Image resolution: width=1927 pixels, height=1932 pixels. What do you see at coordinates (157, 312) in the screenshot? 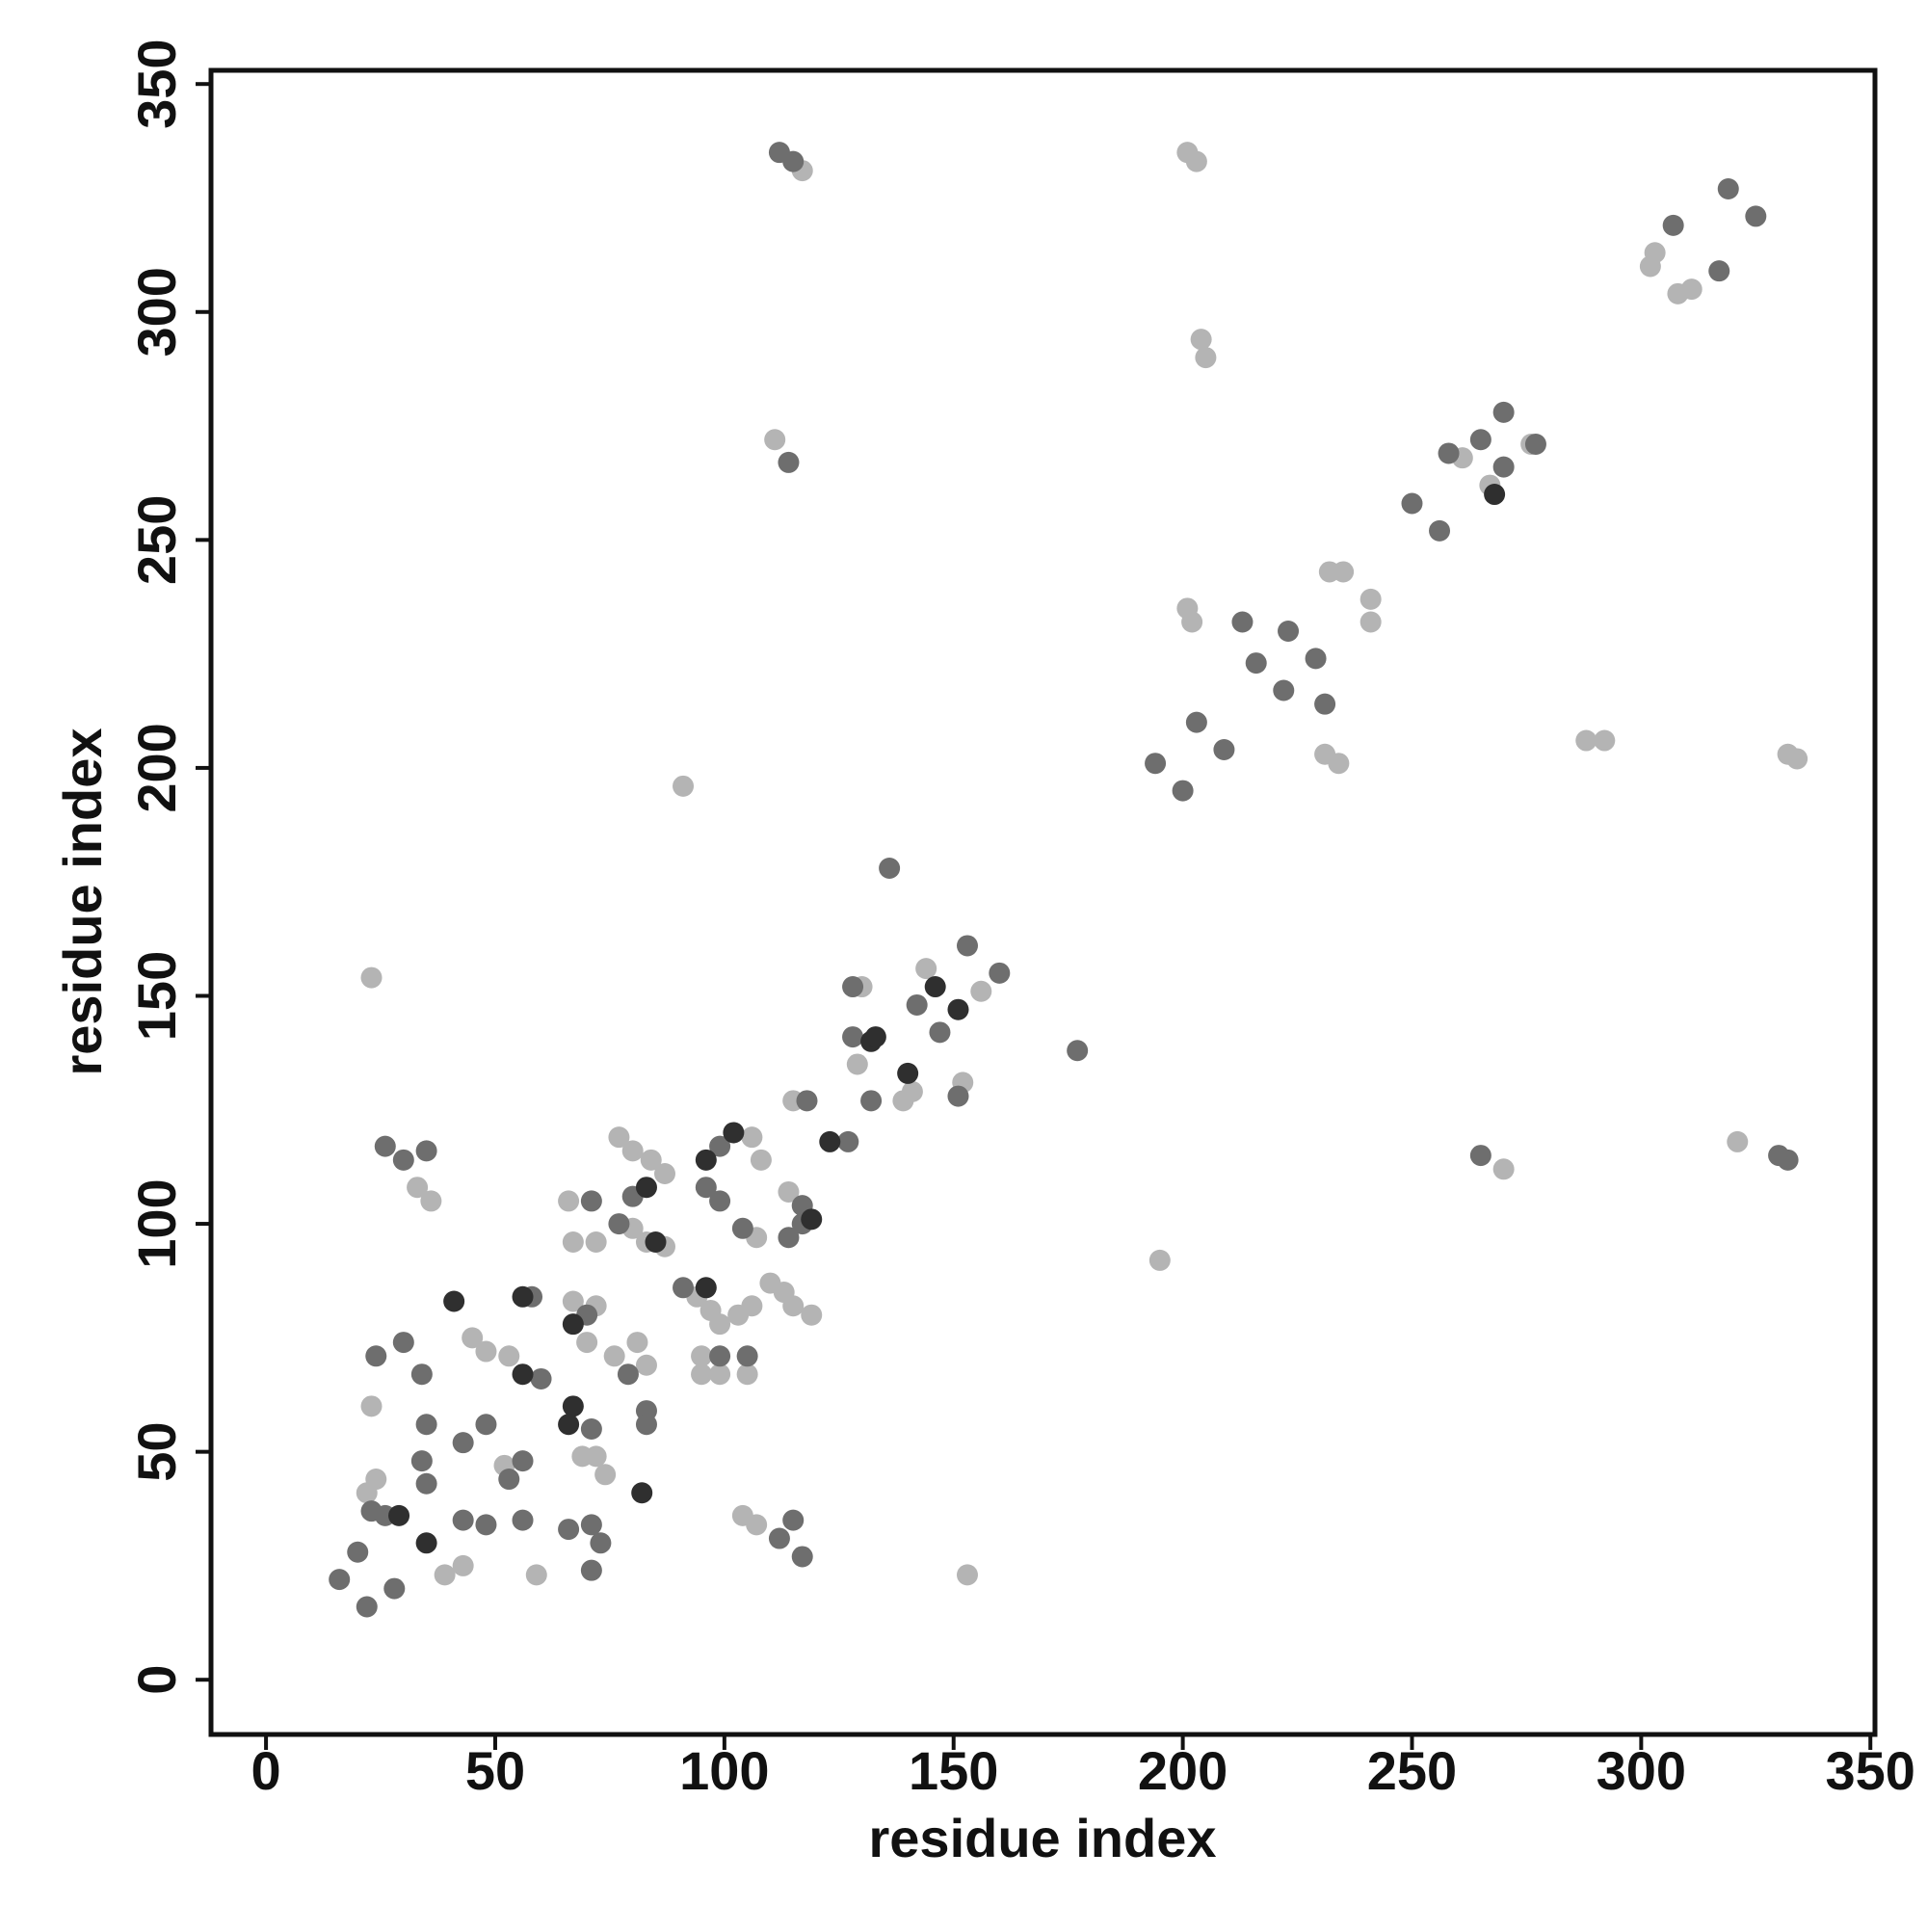
I see `y-tick-label: 300` at bounding box center [157, 312].